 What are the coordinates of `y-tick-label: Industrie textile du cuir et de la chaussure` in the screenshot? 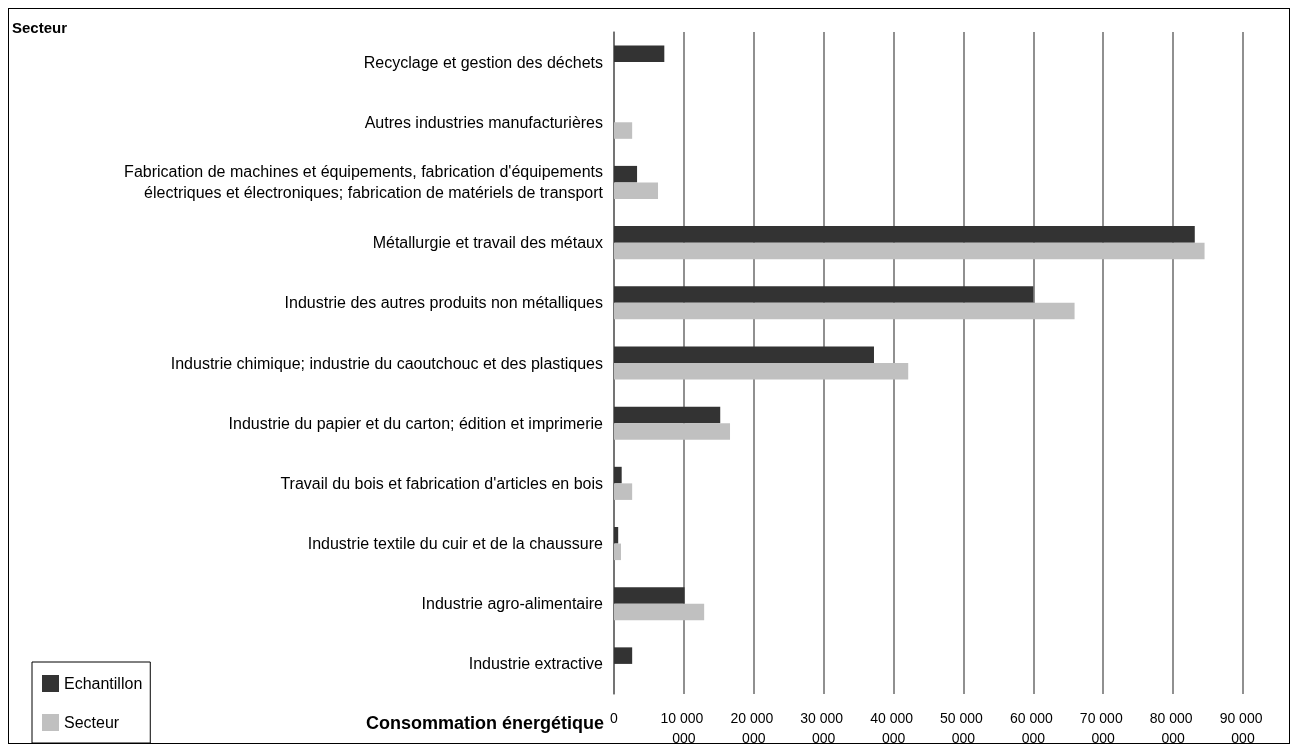 It's located at (455, 544).